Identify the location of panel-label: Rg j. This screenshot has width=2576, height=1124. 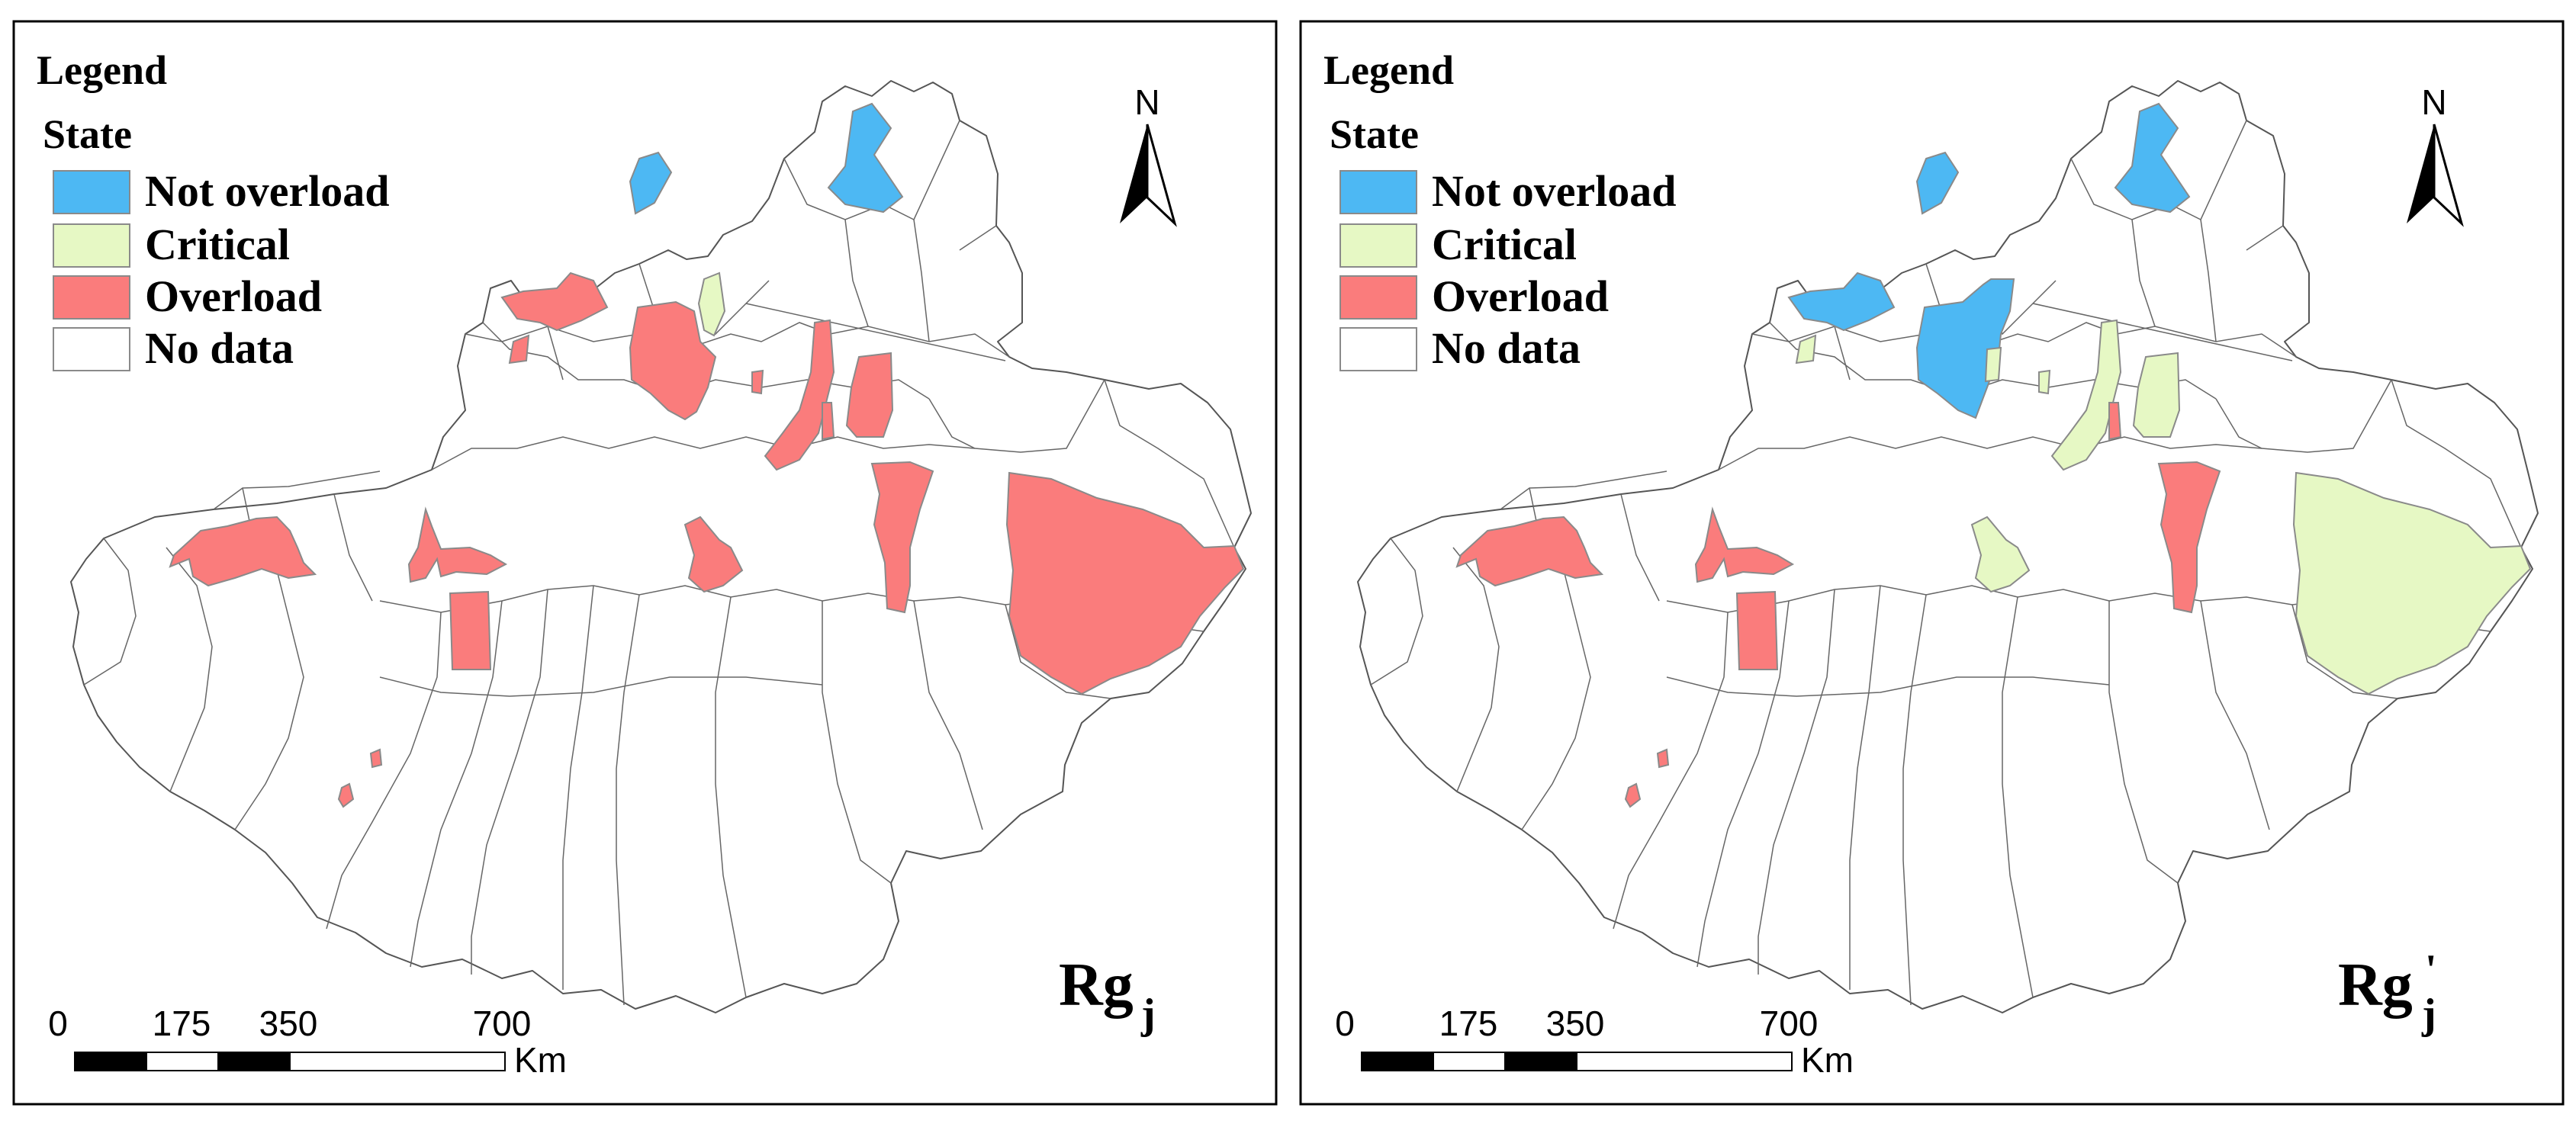
(1108, 995).